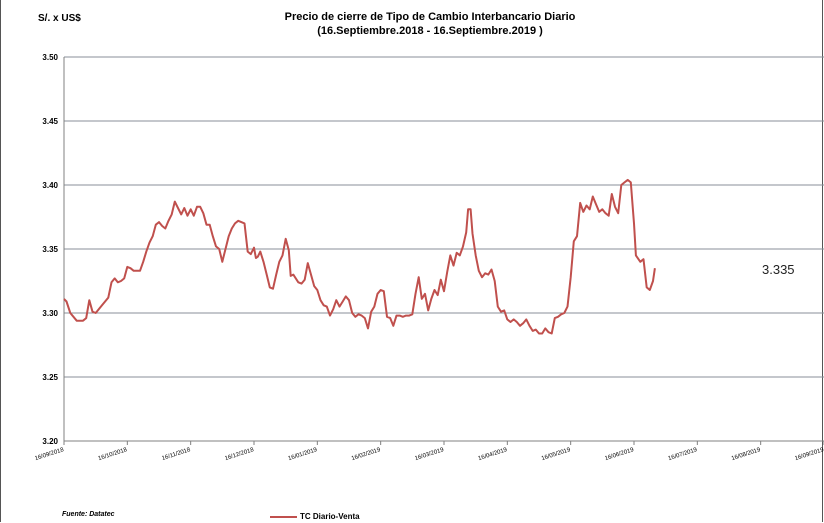  What do you see at coordinates (50, 121) in the screenshot?
I see `y-tick-label: 3.45` at bounding box center [50, 121].